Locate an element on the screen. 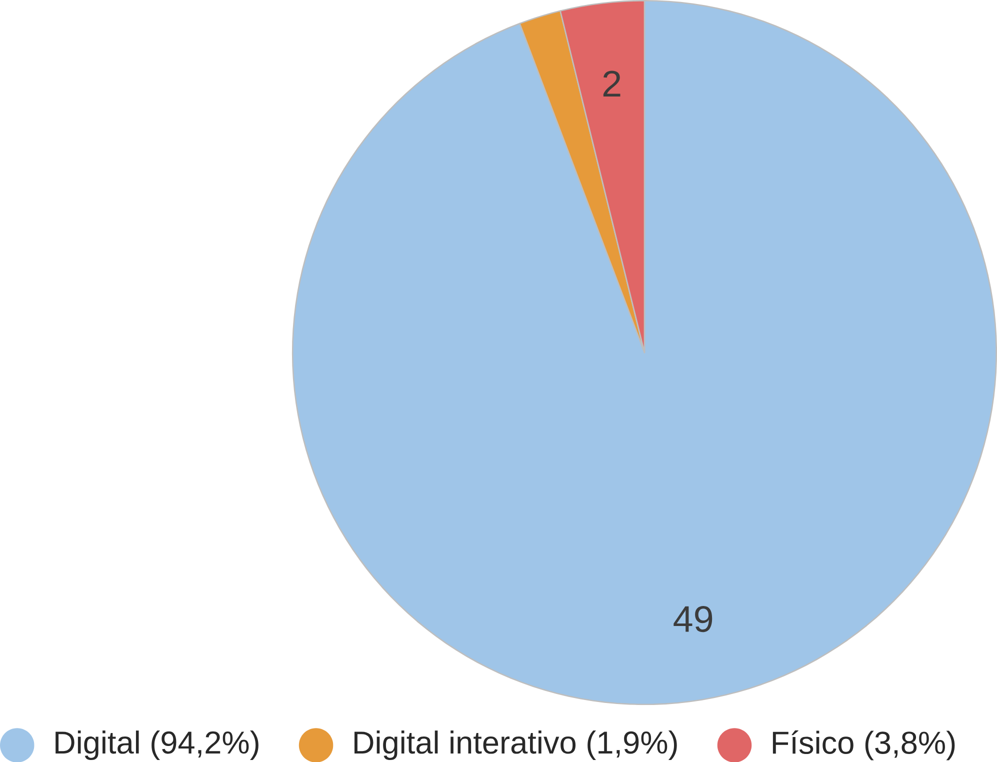 The height and width of the screenshot is (762, 997). data-label: 2 is located at coordinates (611, 83).